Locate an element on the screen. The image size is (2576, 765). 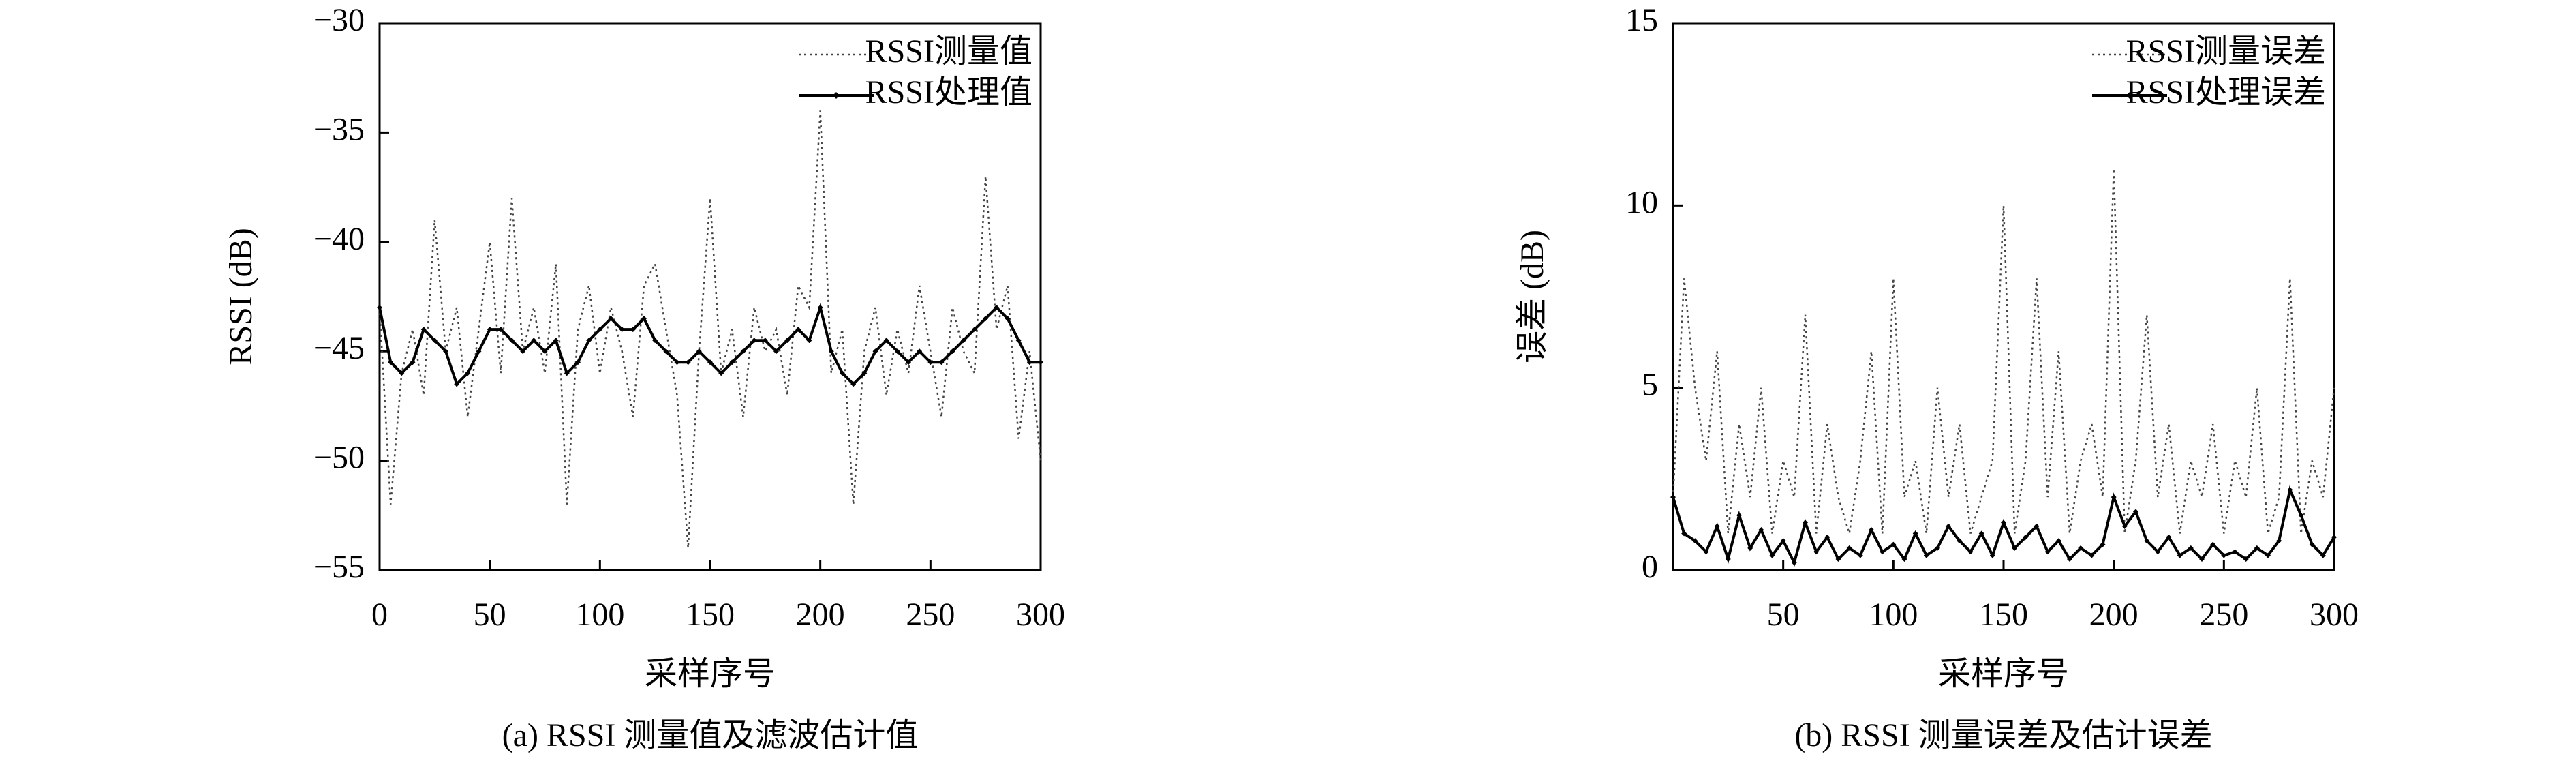
y-tick-label: −55 is located at coordinates (339, 567).